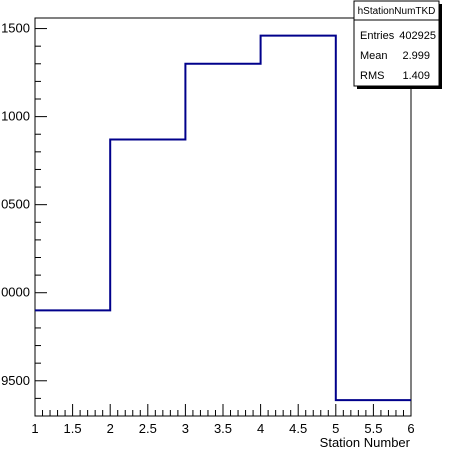  Describe the element at coordinates (34, 428) in the screenshot. I see `x-tick-label: 1` at that location.